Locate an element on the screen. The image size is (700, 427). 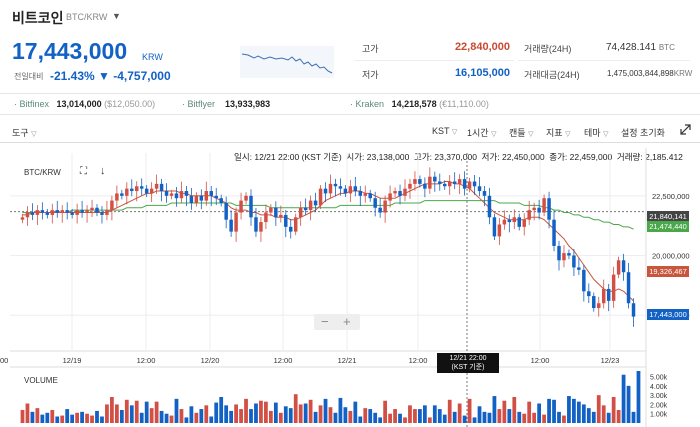
expand-icon is located at coordinates (685, 130).